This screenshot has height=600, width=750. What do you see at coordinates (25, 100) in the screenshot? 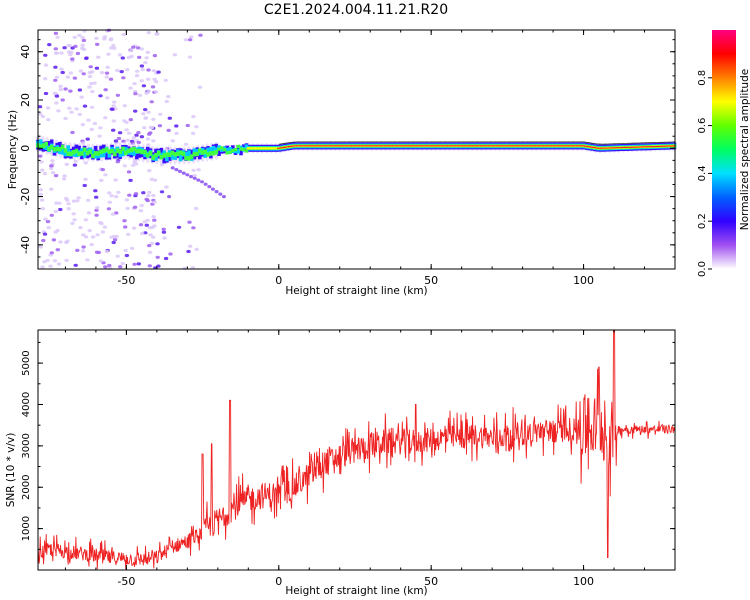
I see `y-tick-label: 20` at bounding box center [25, 100].